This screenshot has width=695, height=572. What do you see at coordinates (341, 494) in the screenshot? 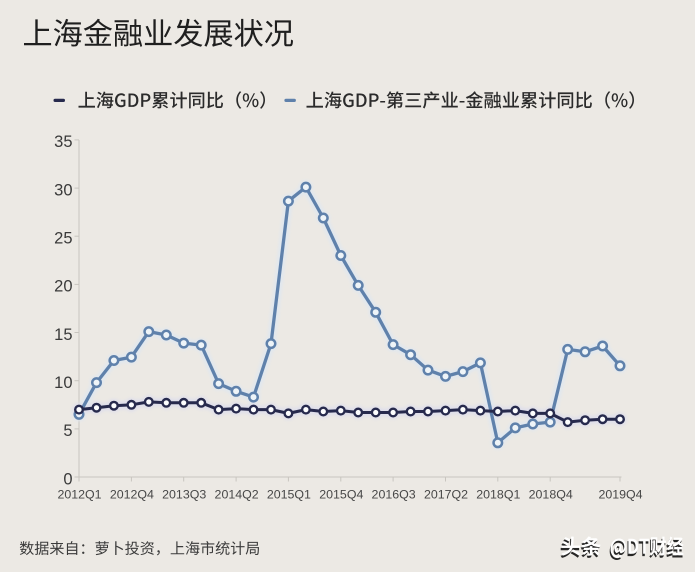
I see `svg-text: 2015Q4` at bounding box center [341, 494].